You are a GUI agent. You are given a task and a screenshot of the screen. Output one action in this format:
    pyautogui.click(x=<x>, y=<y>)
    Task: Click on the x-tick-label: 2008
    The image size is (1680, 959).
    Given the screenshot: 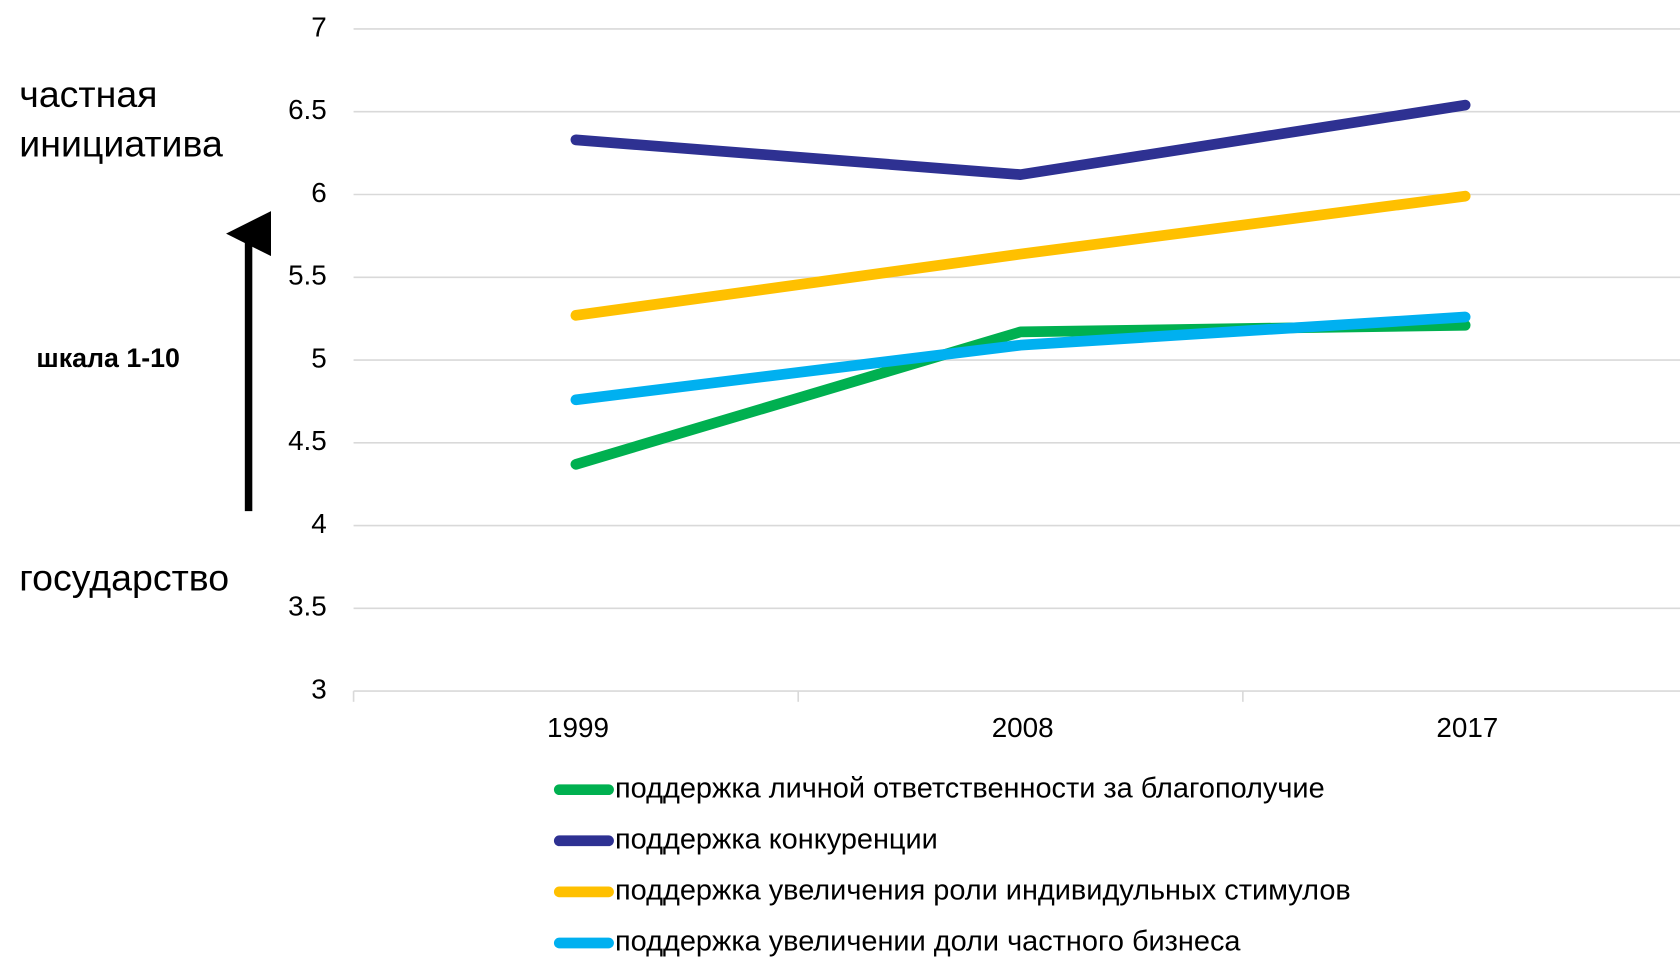 What is the action you would take?
    pyautogui.click(x=1023, y=727)
    